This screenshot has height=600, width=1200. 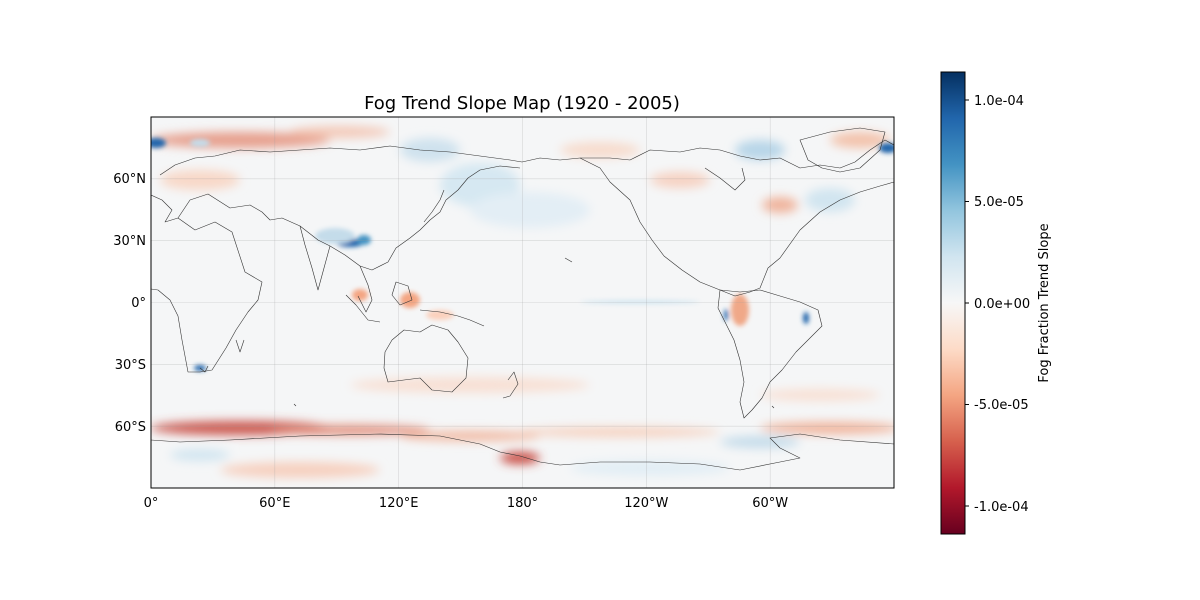 I want to click on colorbar-tick-label: -5.0e-05, so click(x=1001, y=405).